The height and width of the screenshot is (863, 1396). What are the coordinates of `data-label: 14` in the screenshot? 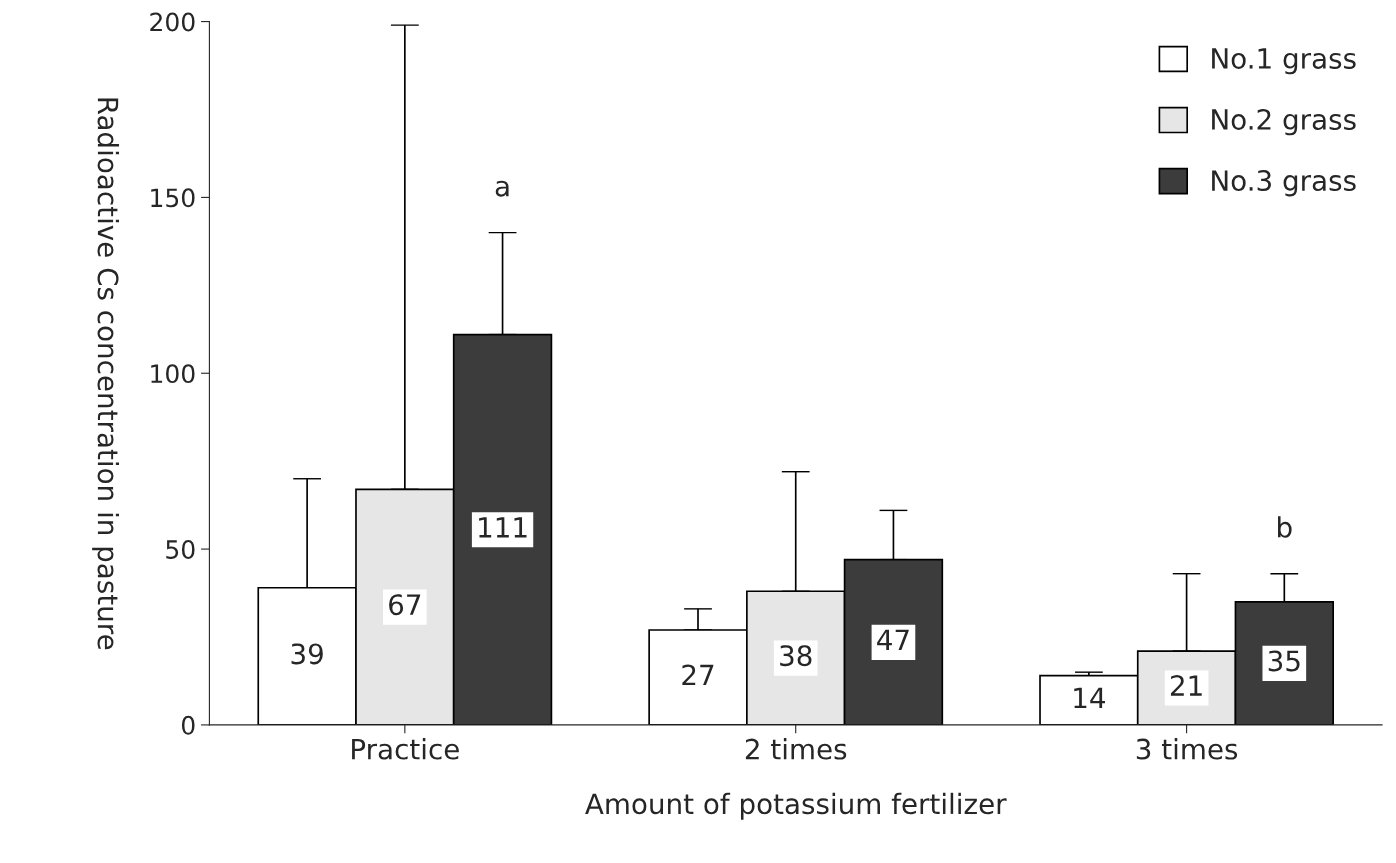 It's located at (1089, 697).